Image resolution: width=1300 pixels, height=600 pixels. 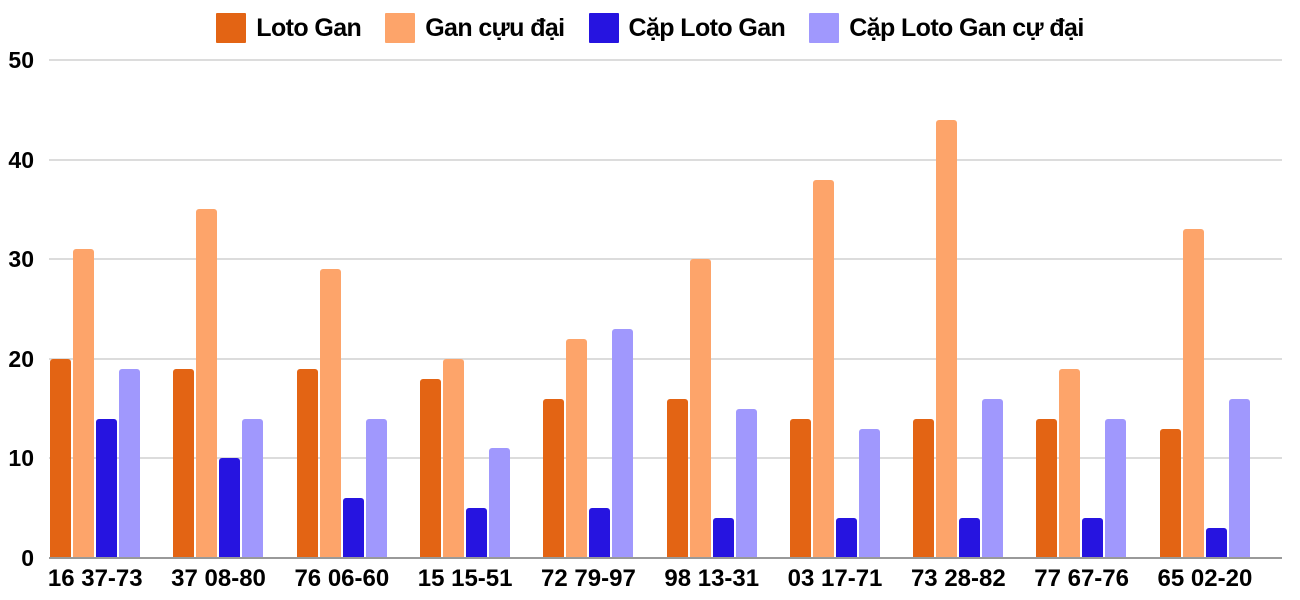 What do you see at coordinates (21, 60) in the screenshot?
I see `y-tick-label: 50` at bounding box center [21, 60].